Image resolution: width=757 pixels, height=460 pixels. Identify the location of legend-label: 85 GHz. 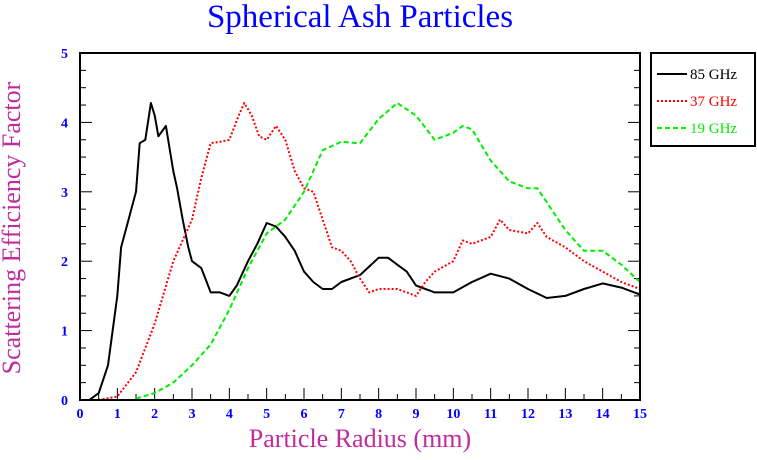
(713, 75).